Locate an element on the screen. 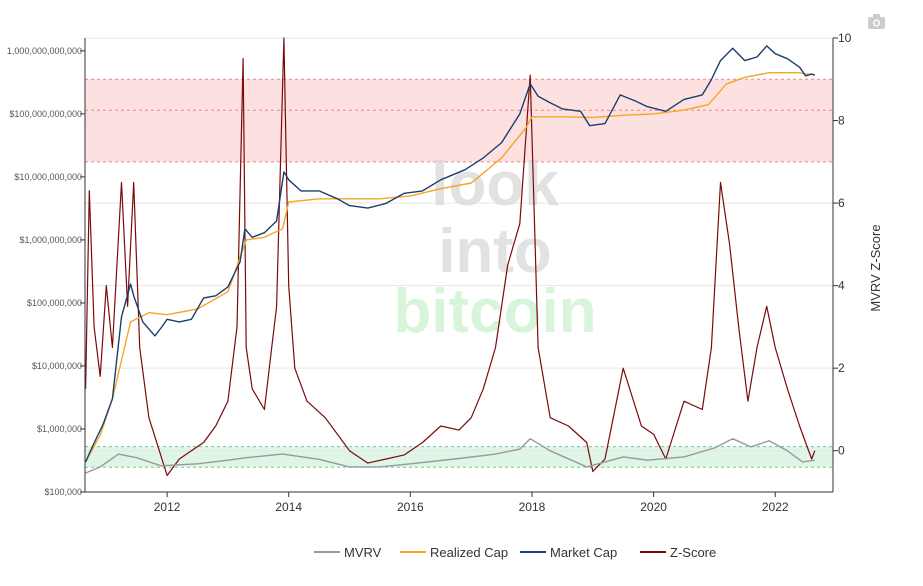  right-axis-title: MVRV Z-Score is located at coordinates (875, 267).